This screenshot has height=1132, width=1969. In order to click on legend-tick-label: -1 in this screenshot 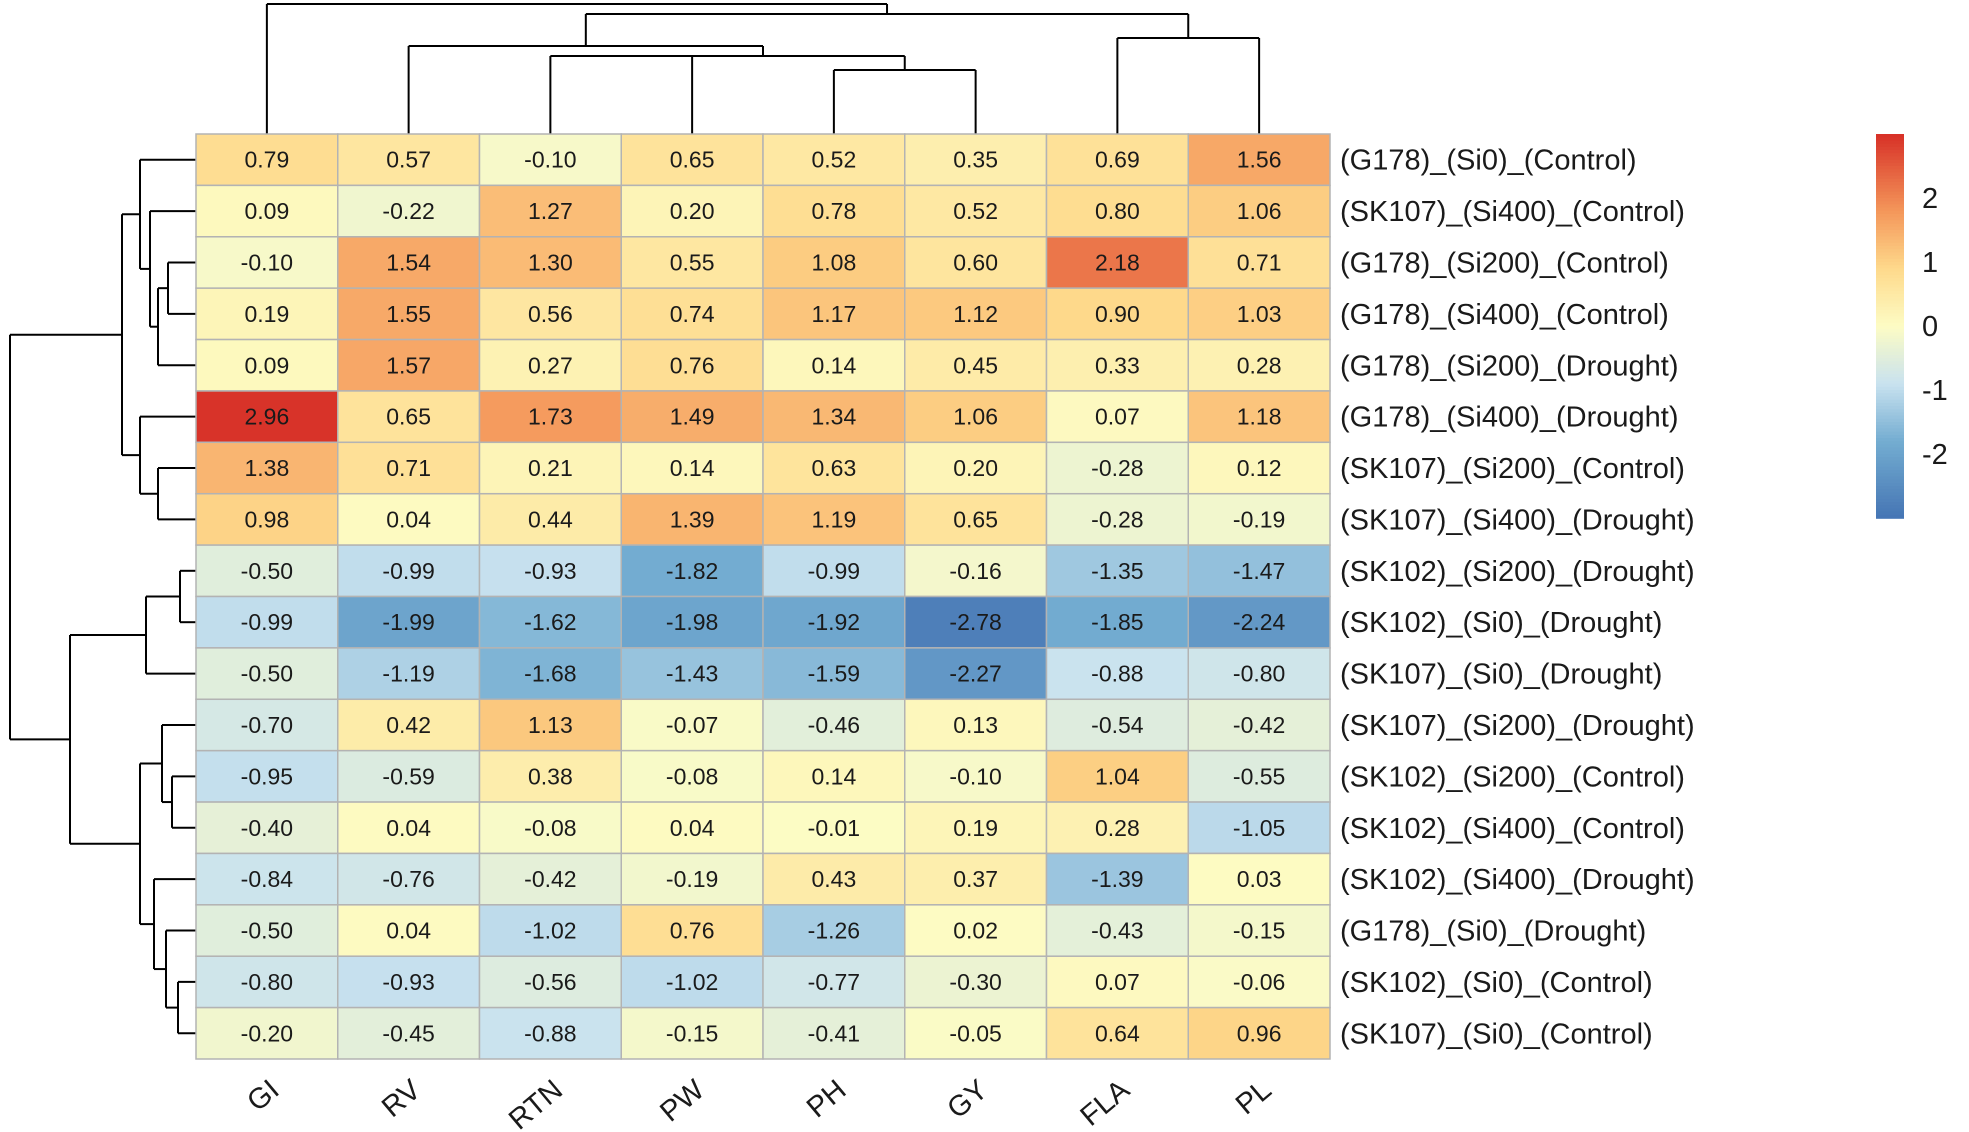, I will do `click(1935, 391)`.